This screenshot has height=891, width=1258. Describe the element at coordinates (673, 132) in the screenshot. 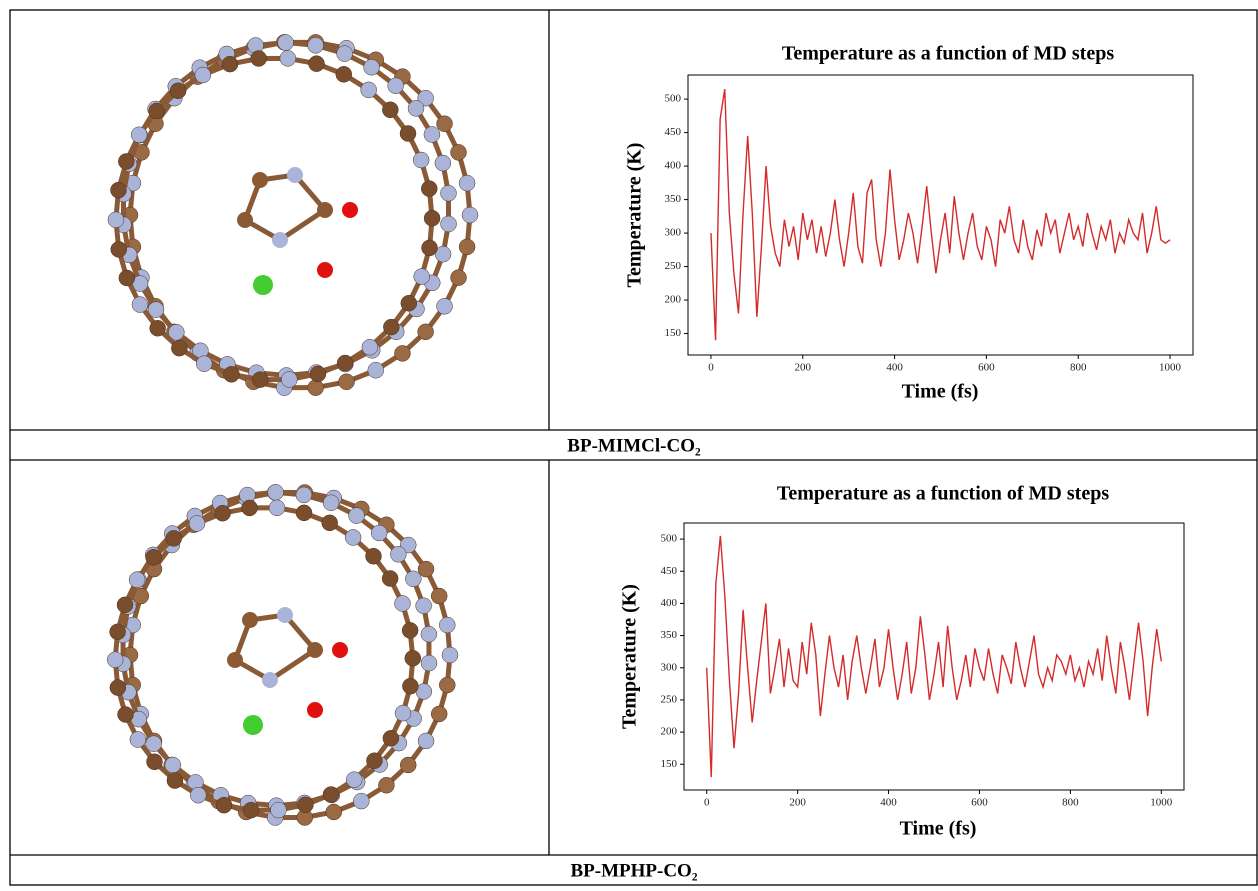

I see `y-tick-label: 450` at that location.